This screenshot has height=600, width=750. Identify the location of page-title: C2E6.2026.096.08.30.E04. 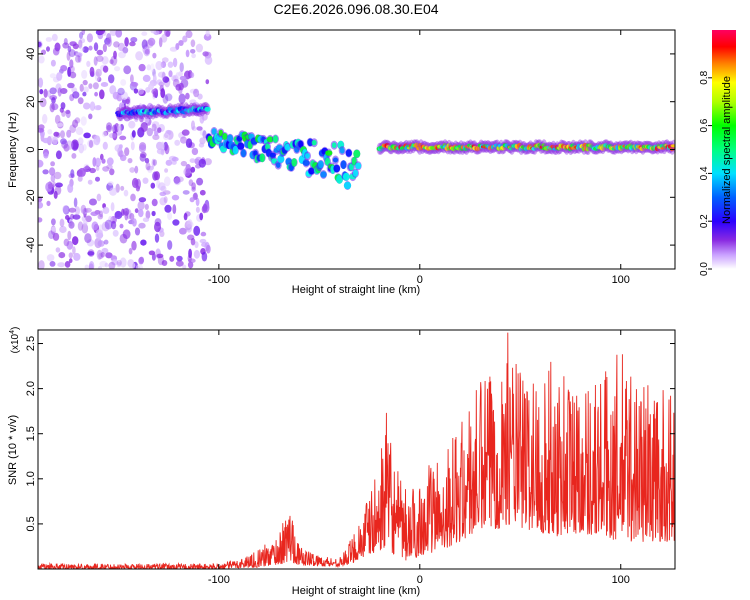
(356, 9).